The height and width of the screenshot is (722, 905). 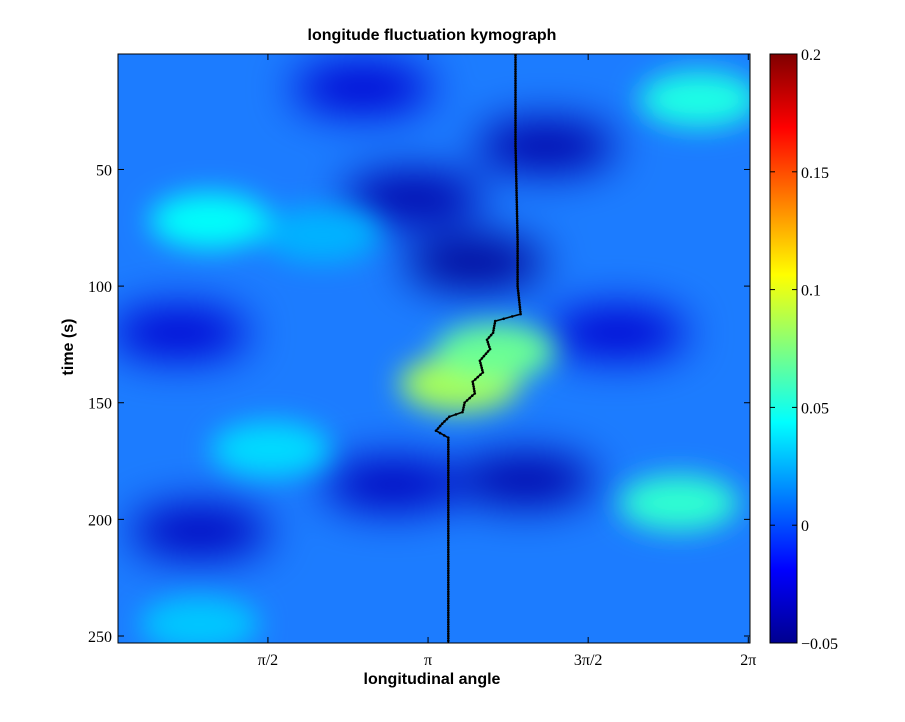 What do you see at coordinates (805, 526) in the screenshot?
I see `colorbar-tick-label: 0` at bounding box center [805, 526].